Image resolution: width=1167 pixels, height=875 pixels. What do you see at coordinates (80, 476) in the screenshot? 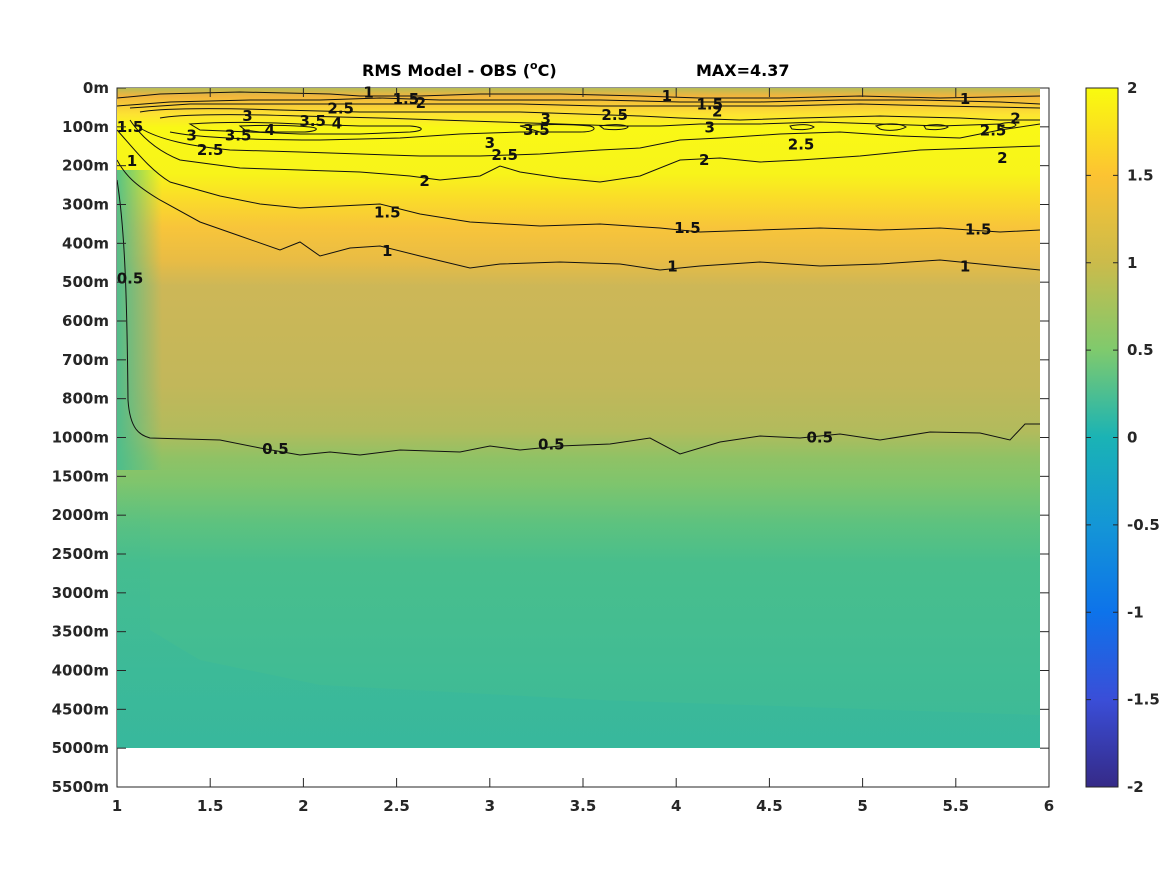
I see `y-tick-label: 1500m` at bounding box center [80, 476].